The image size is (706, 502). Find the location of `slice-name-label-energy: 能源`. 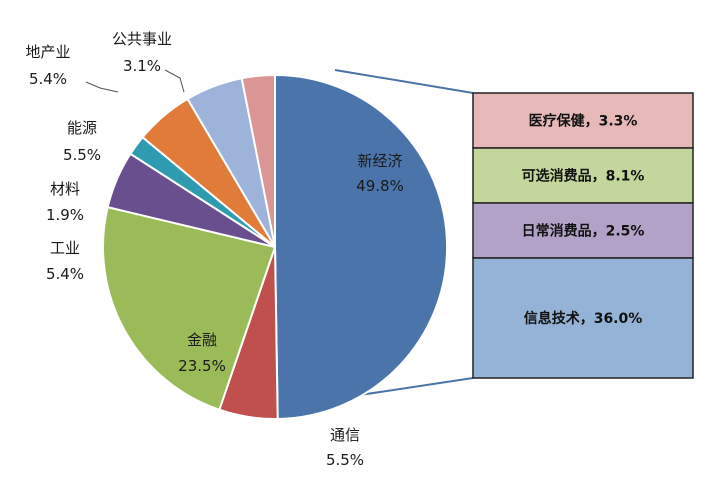

slice-name-label-energy: 能源 is located at coordinates (82, 128).